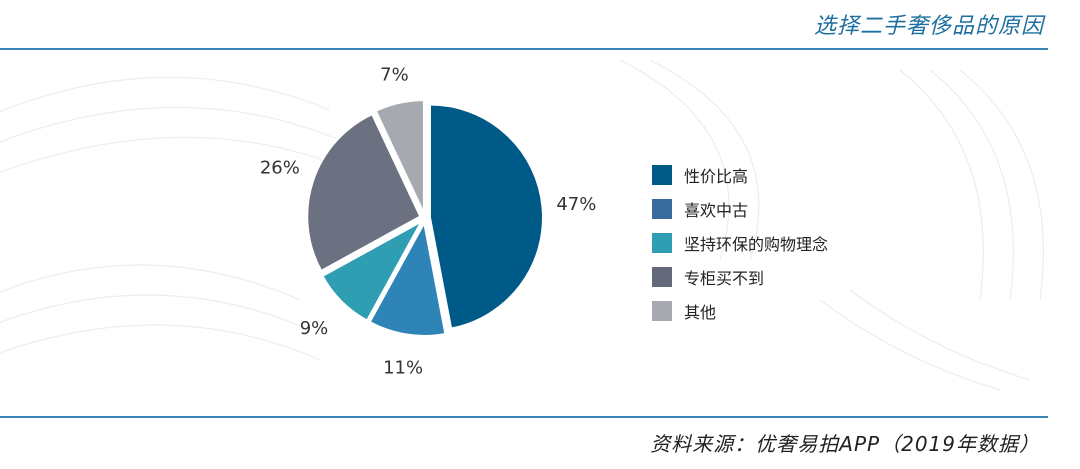  I want to click on pie-slice-value-for-money, so click(486, 216).